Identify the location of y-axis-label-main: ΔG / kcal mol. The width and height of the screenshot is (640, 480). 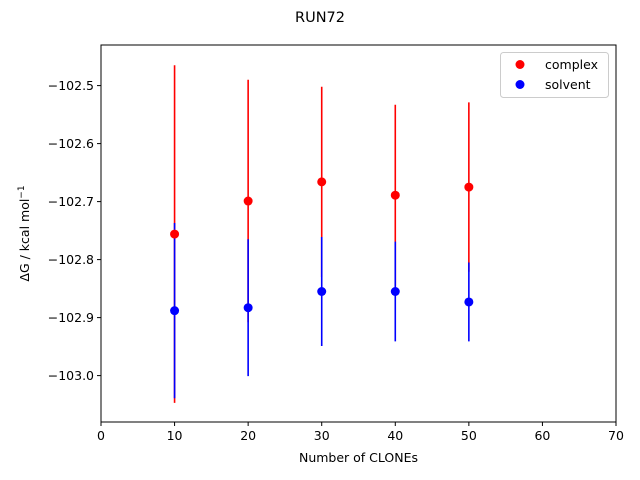
(24, 240).